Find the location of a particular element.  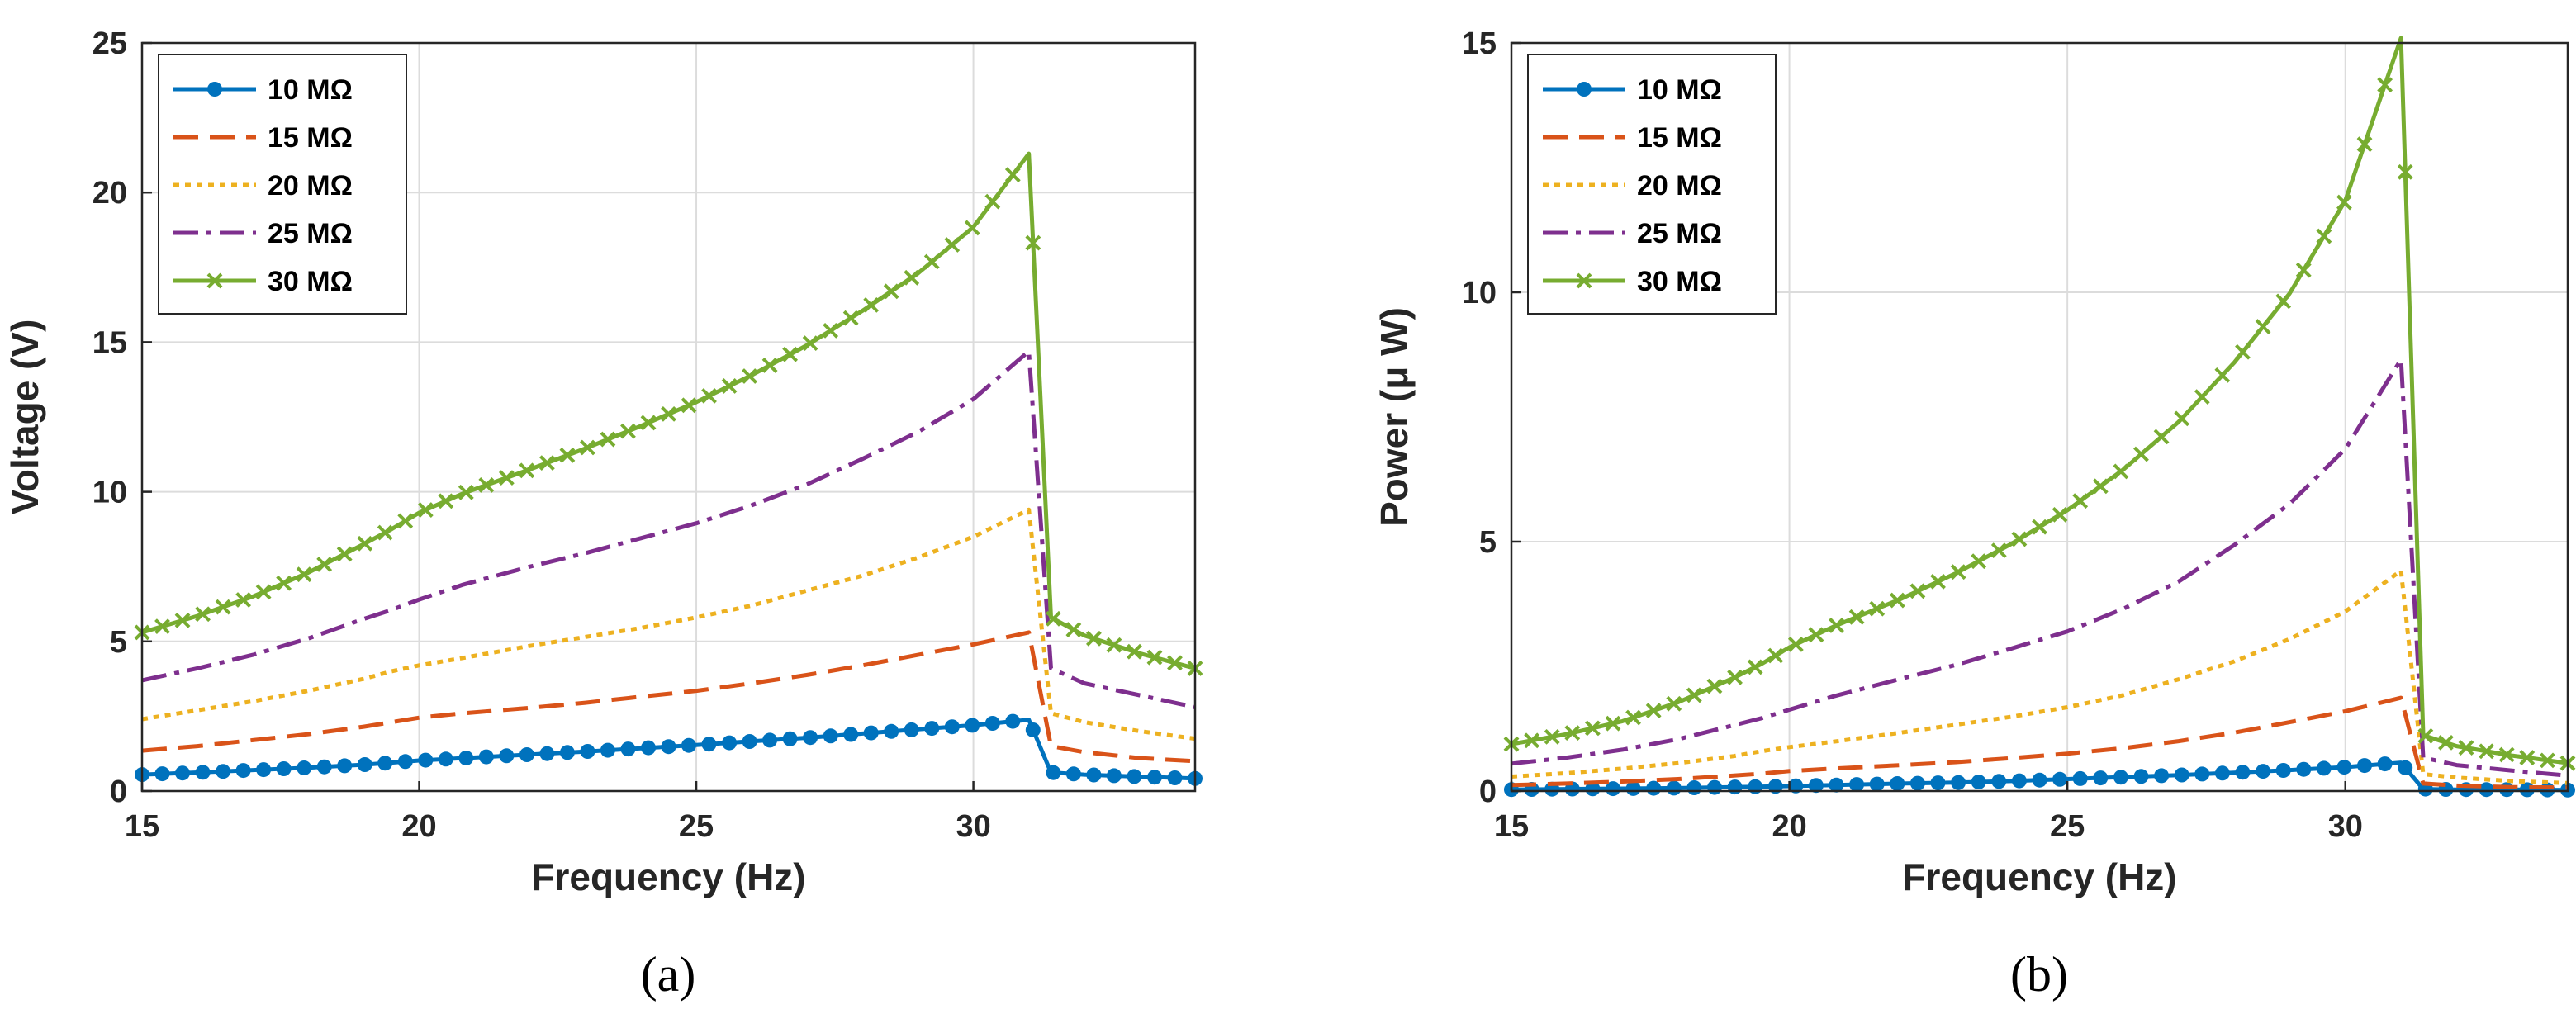

y-tick-label: 10 is located at coordinates (1479, 293).